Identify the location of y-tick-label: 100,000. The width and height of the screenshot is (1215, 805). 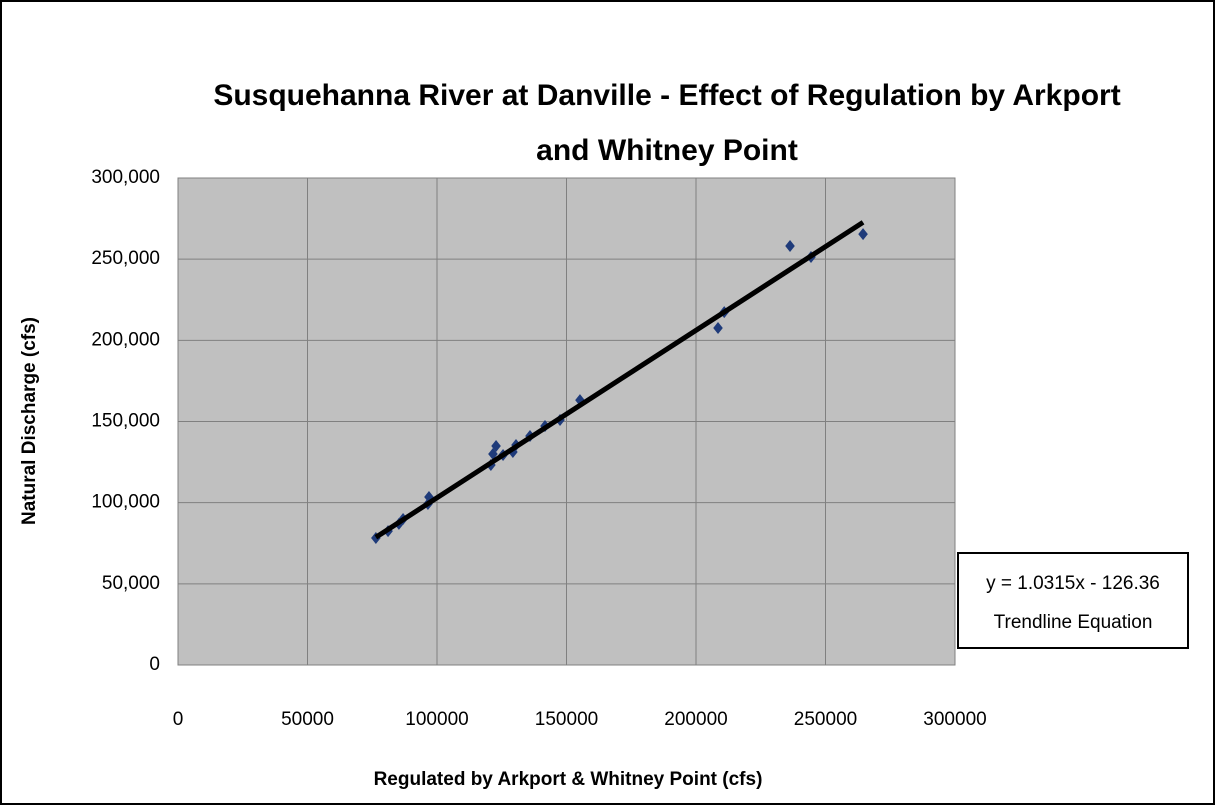
(125, 502).